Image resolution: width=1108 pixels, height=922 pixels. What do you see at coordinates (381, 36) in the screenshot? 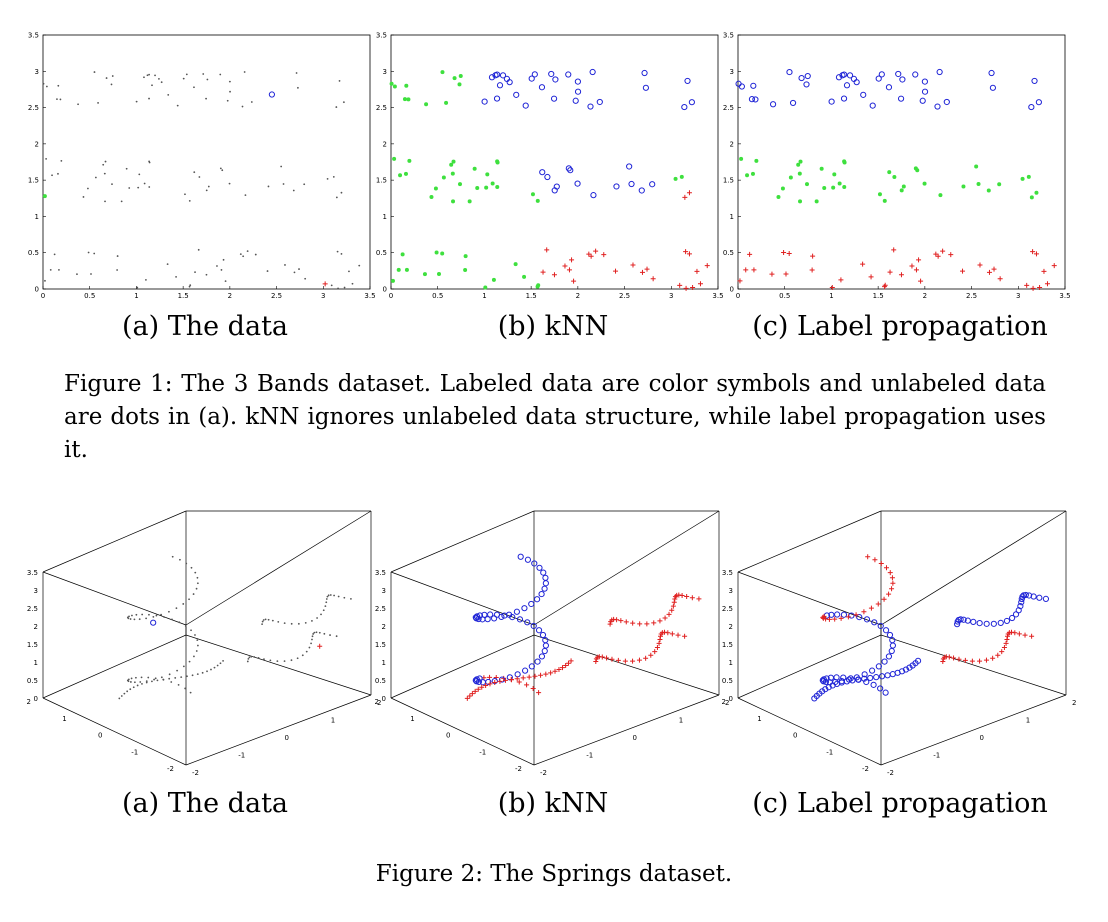
I see `y-tick-label: 3.5` at bounding box center [381, 36].